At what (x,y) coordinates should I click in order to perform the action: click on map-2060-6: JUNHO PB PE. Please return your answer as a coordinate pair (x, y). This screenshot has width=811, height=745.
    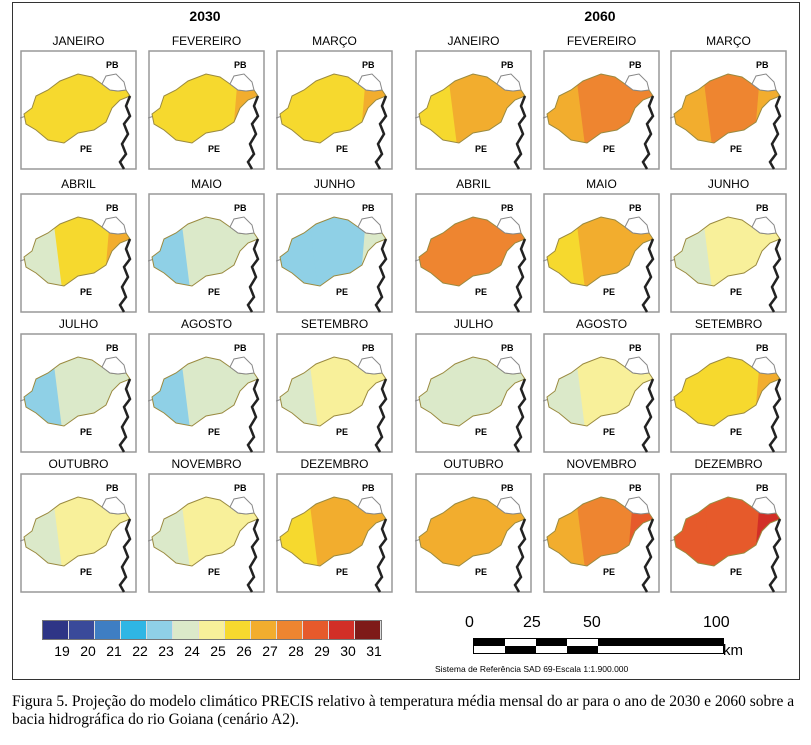
    Looking at the image, I should click on (728, 245).